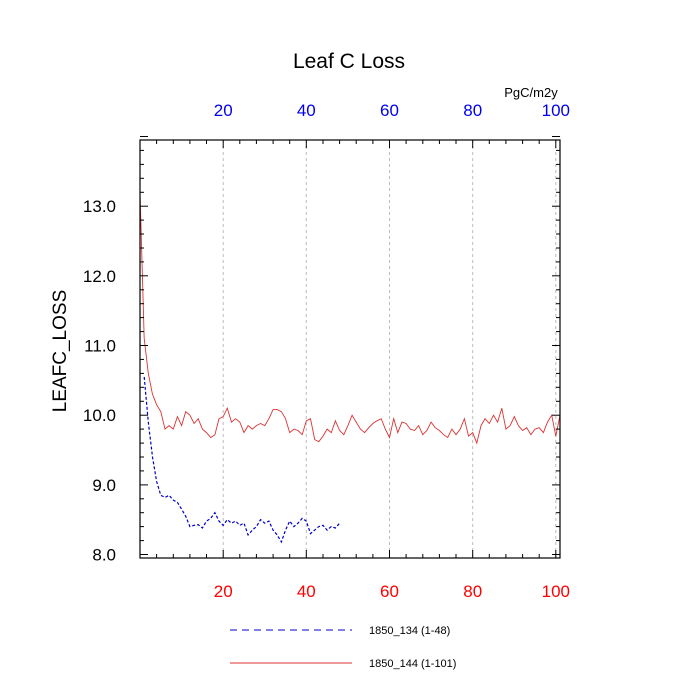  What do you see at coordinates (409, 631) in the screenshot?
I see `legend-label-1850-134: 1850_134 (1-48)` at bounding box center [409, 631].